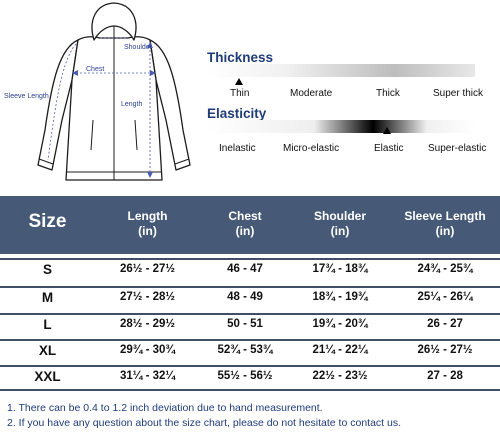  Describe the element at coordinates (387, 130) in the screenshot. I see `elasticity-marker-icon` at that location.